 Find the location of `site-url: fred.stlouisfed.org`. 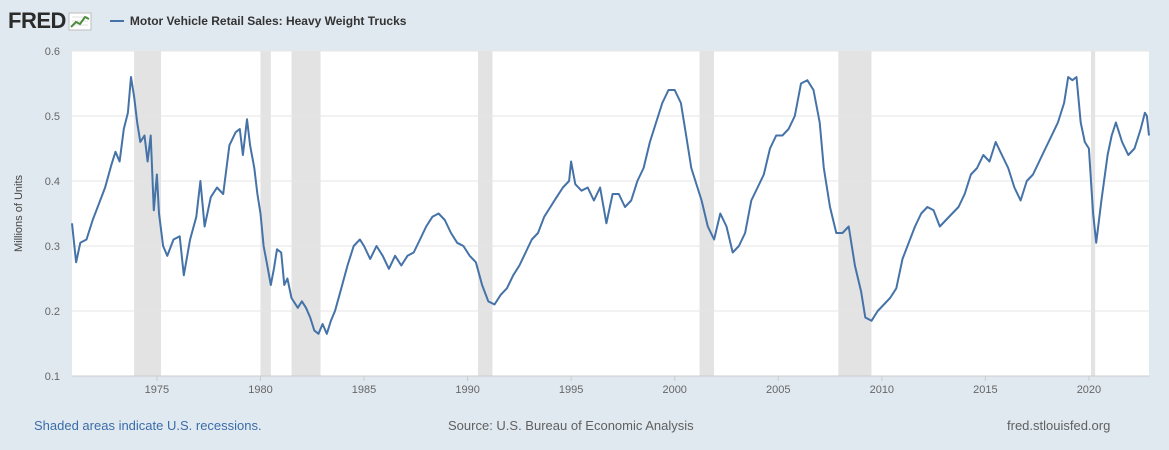

site-url: fred.stlouisfed.org is located at coordinates (1059, 425).